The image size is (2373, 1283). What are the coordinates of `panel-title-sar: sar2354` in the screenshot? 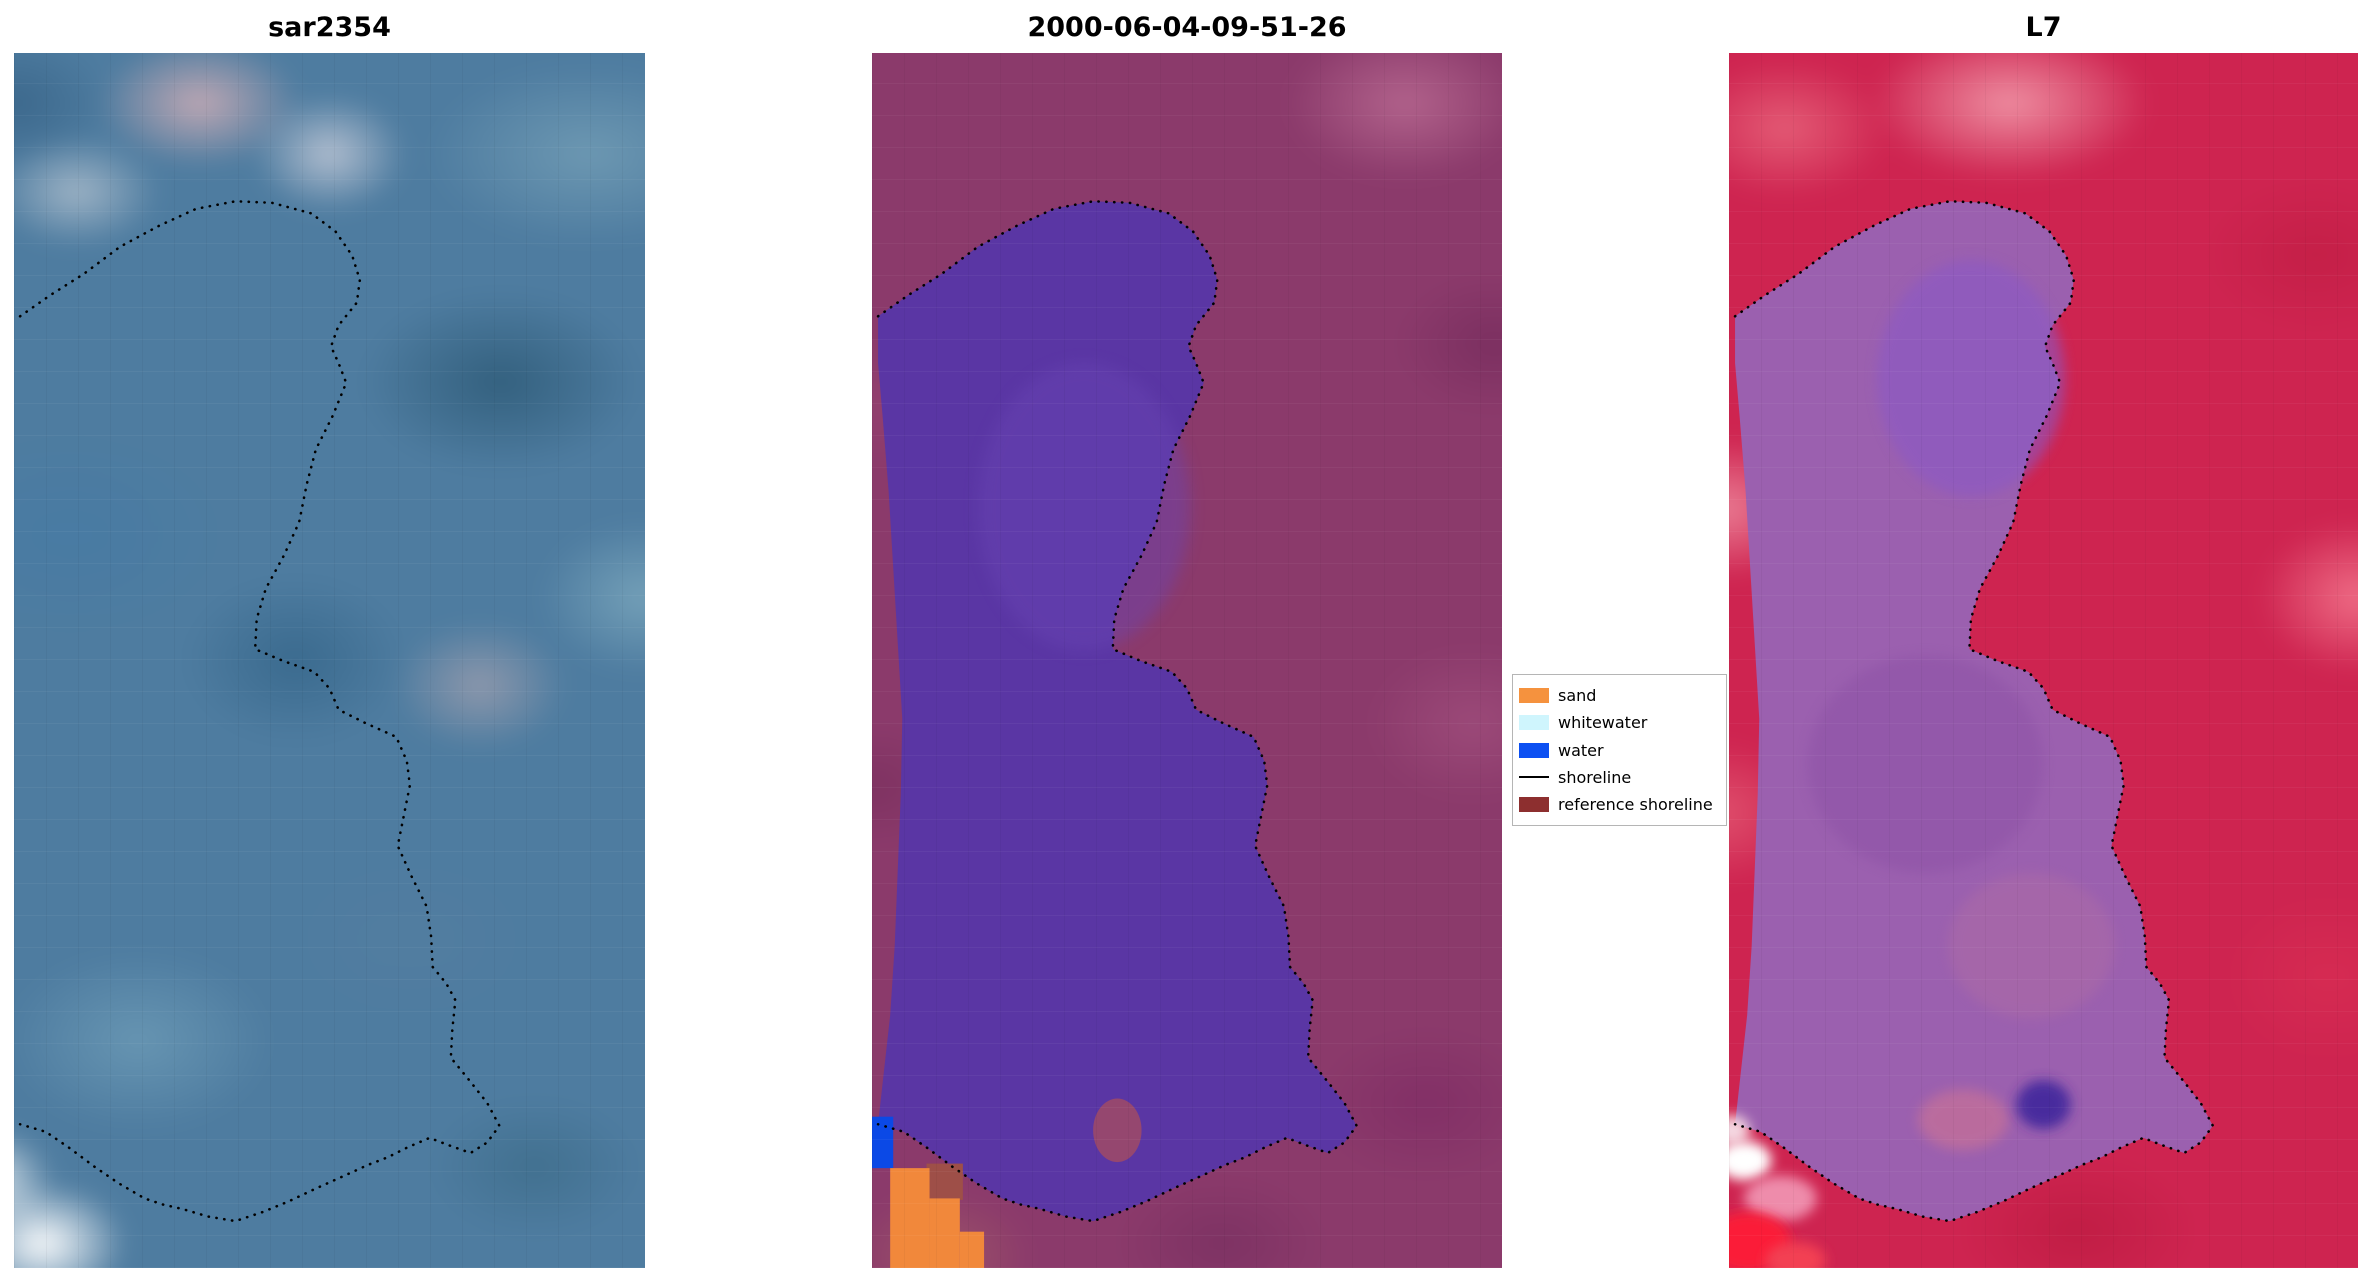 It's located at (329, 27).